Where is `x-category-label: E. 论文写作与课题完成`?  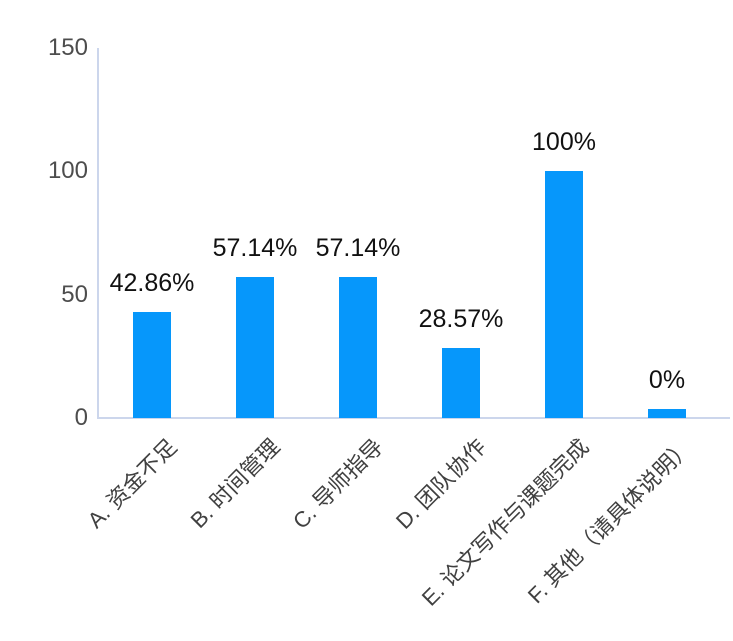
x-category-label: E. 论文写作与课题完成 is located at coordinates (505, 522).